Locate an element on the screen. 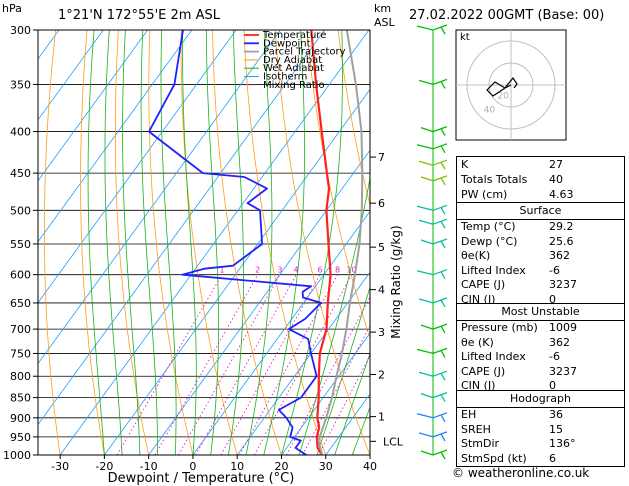  location-label: 1°21'N 172°55'E 2m ASL is located at coordinates (139, 15).